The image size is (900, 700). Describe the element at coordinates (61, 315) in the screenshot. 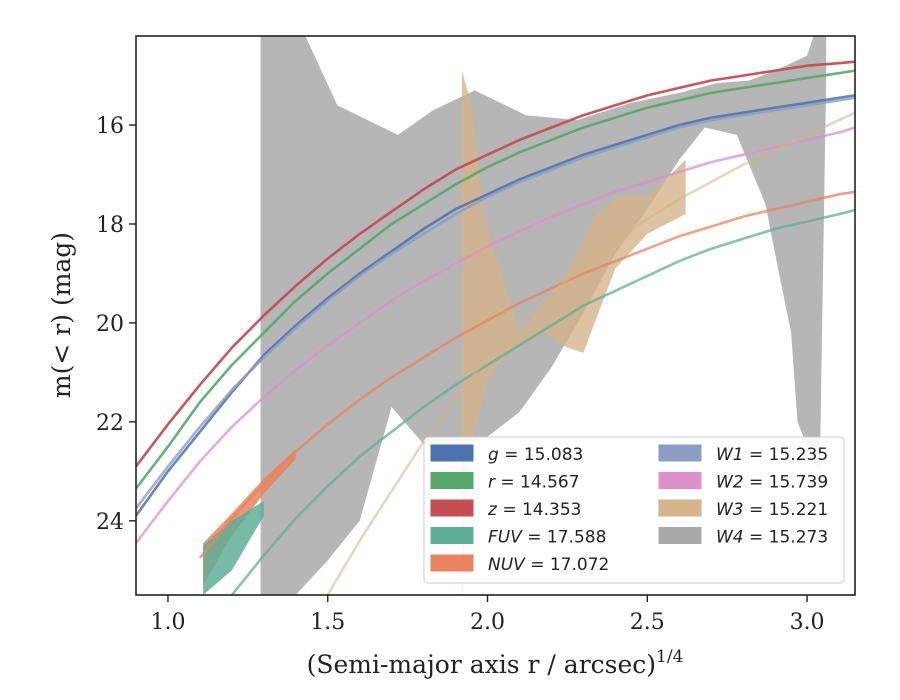

I see `y-axis-title: m(< r) (mag)` at that location.